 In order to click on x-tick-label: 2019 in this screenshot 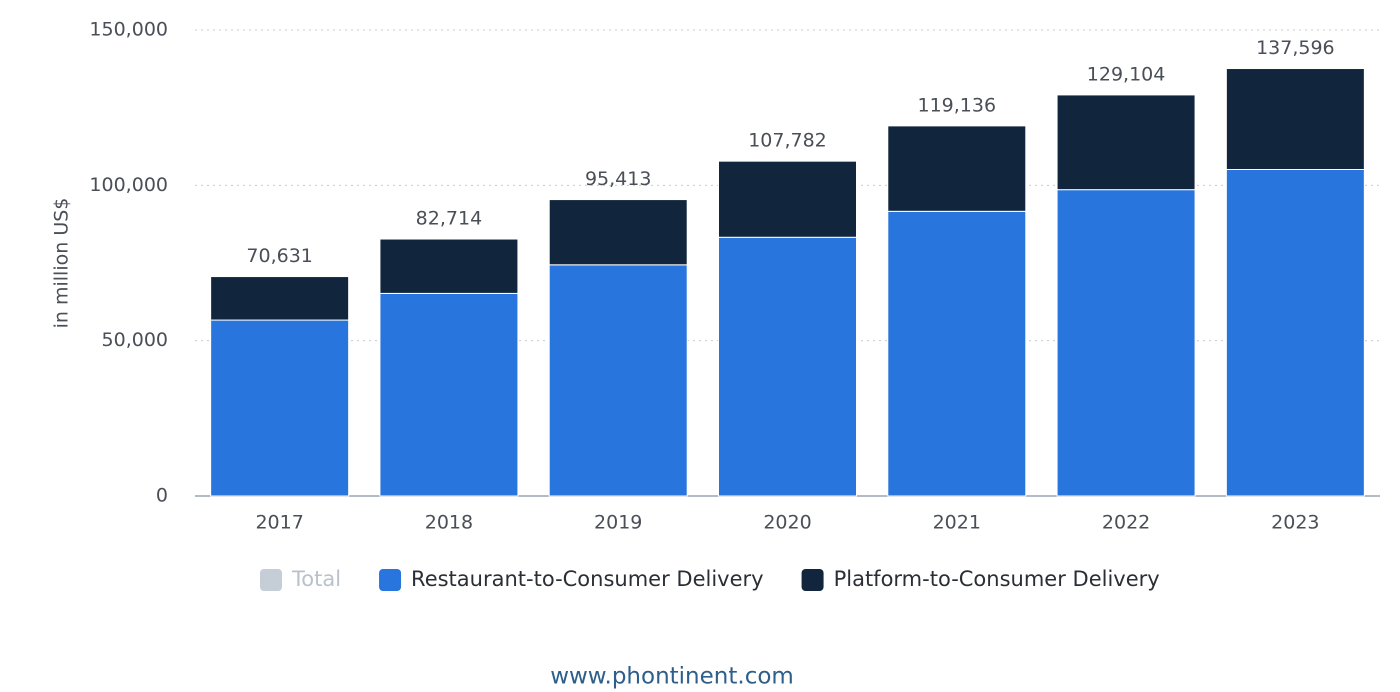, I will do `click(618, 523)`.